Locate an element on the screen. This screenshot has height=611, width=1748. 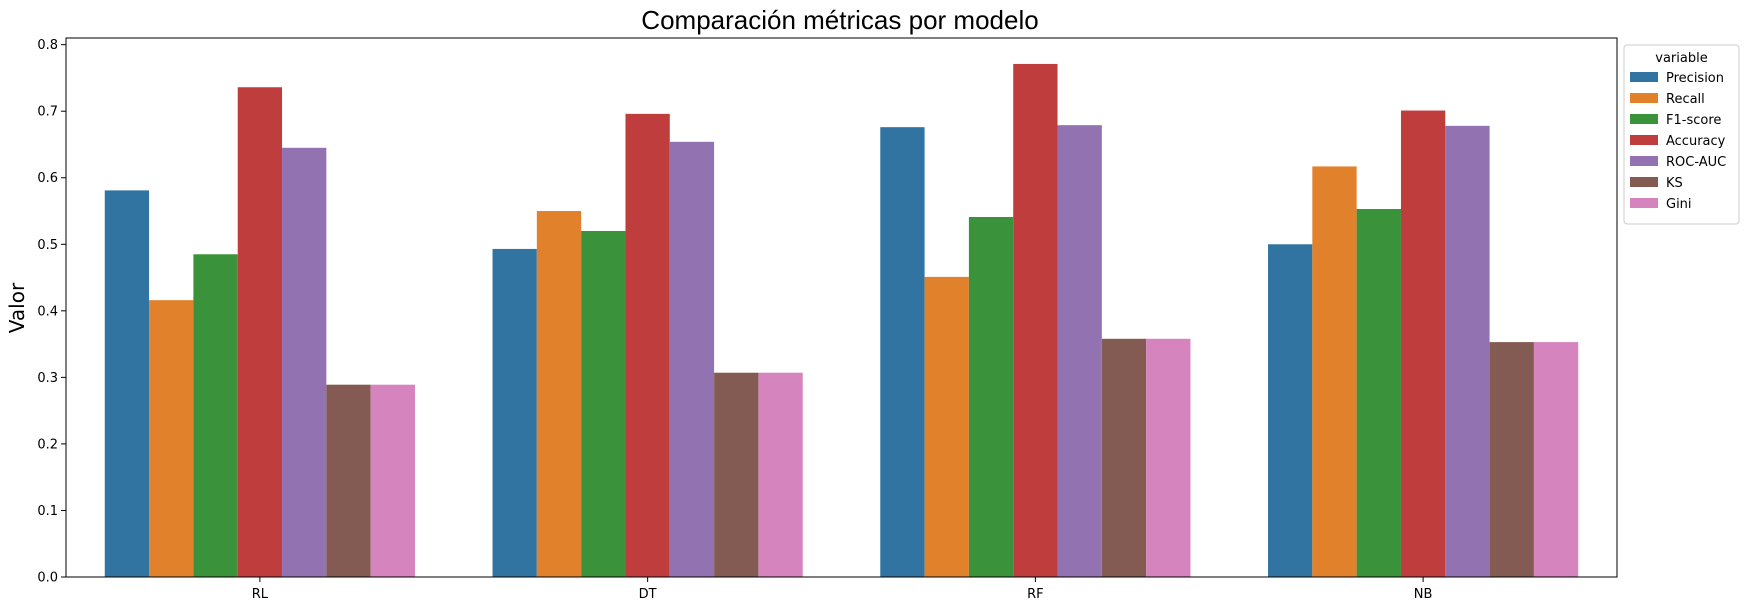
x-tick-label: RF is located at coordinates (1035, 594).